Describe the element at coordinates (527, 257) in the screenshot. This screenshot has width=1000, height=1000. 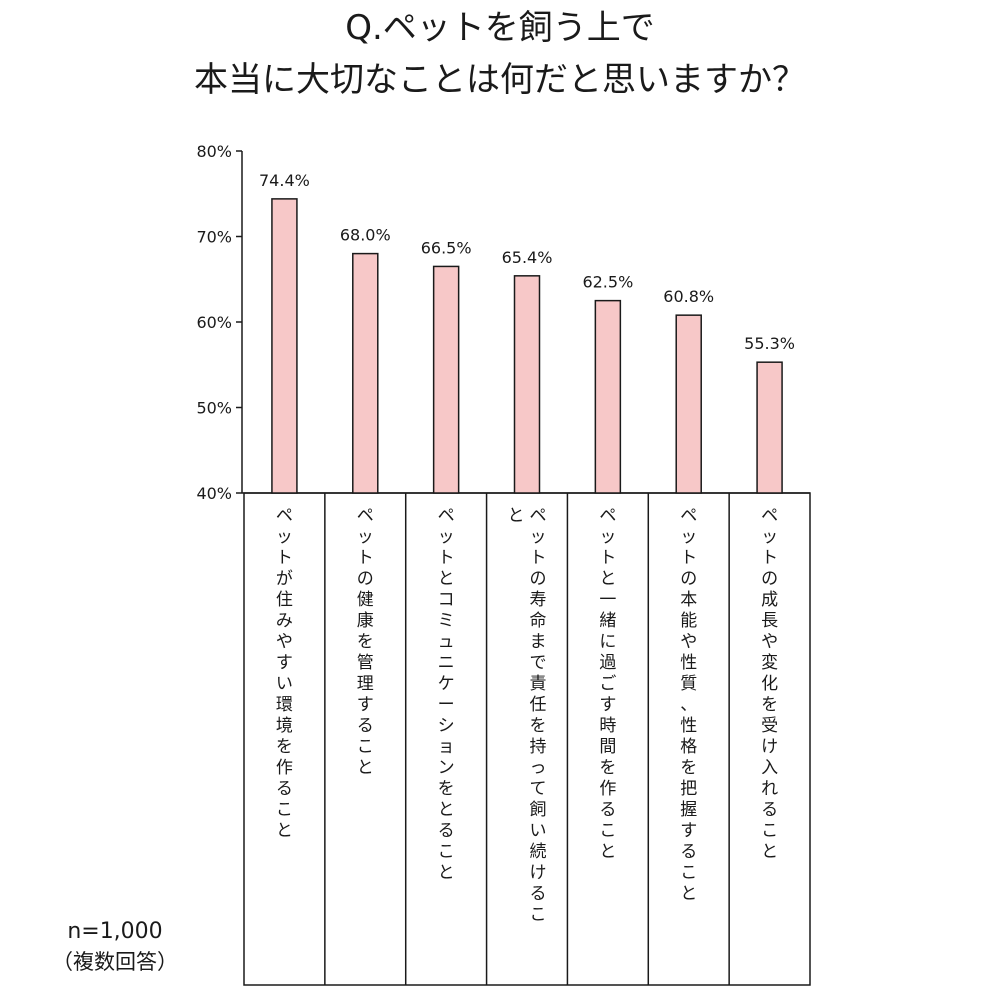
I see `bar-value-label: 65.4%` at that location.